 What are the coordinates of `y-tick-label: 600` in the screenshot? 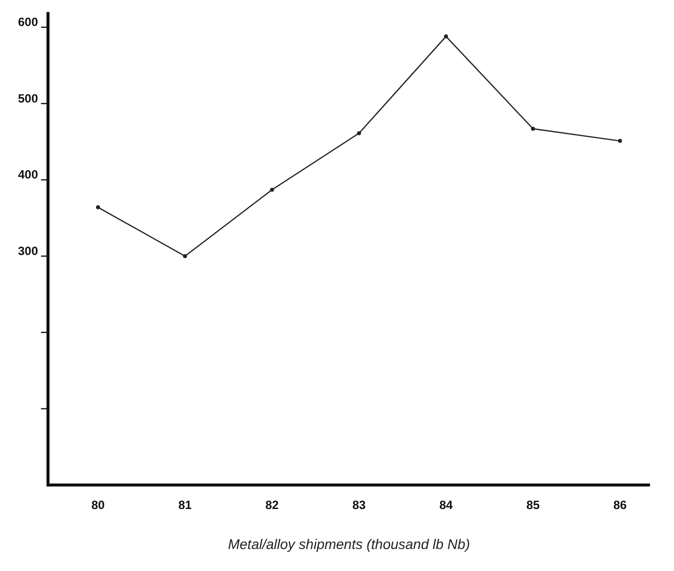 It's located at (28, 22).